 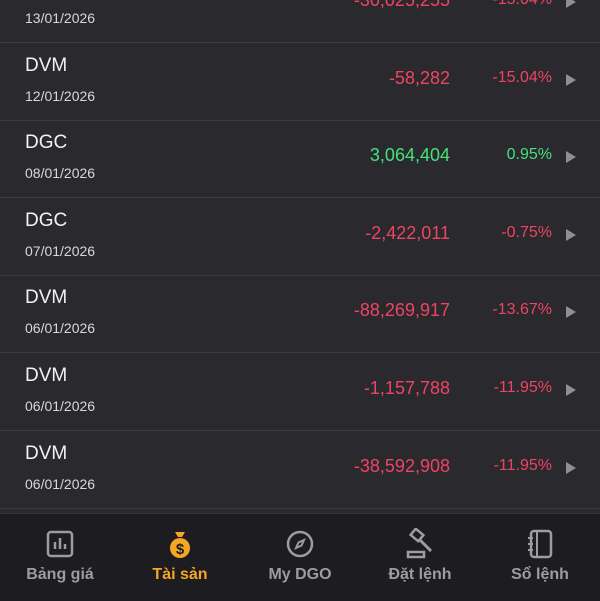 What do you see at coordinates (407, 232) in the screenshot?
I see `profit-value: -2,422,011` at bounding box center [407, 232].